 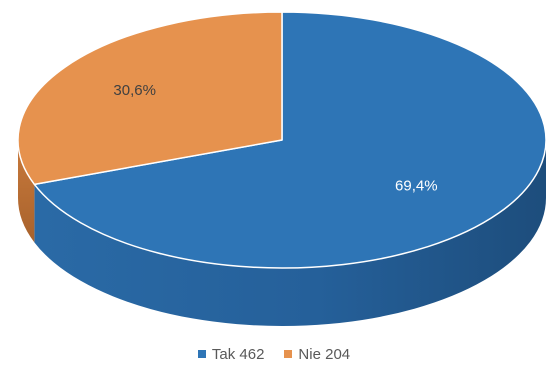 What do you see at coordinates (416, 185) in the screenshot?
I see `data-label-tak: 69,4%` at bounding box center [416, 185].